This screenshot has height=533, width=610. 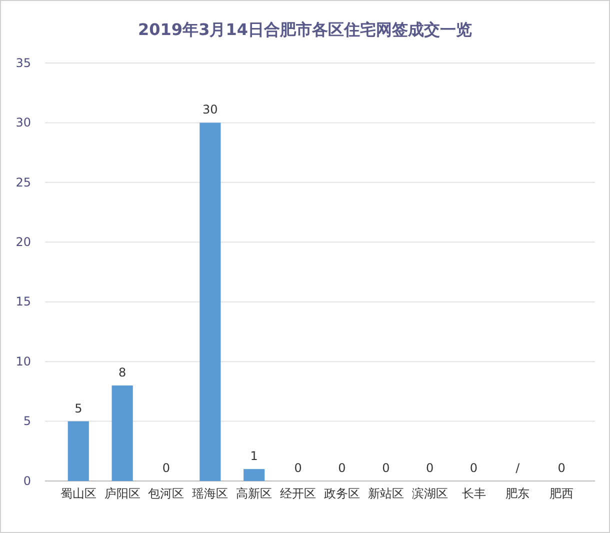 What do you see at coordinates (430, 493) in the screenshot?
I see `x-tick-label: 滨湖区` at bounding box center [430, 493].